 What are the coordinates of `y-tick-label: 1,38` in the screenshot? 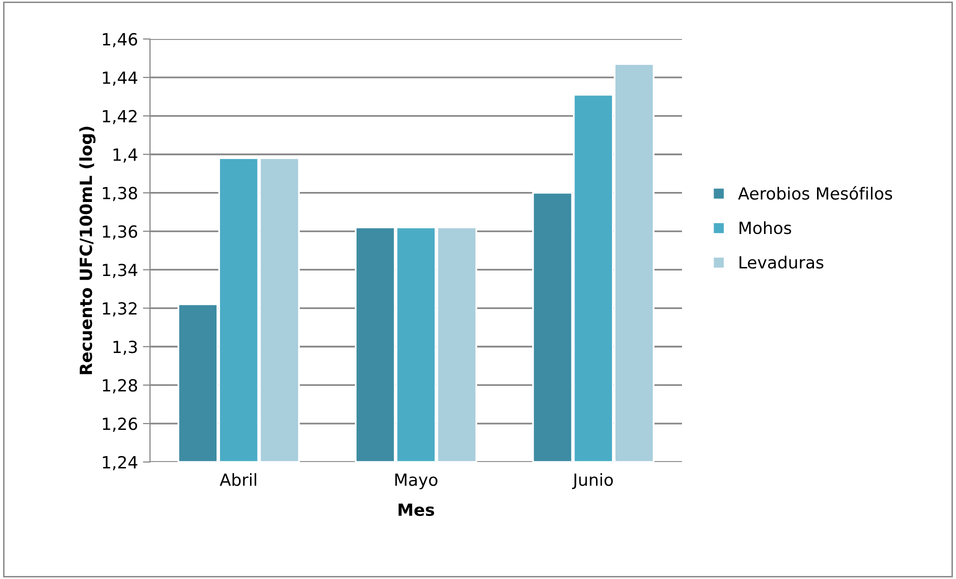 It's located at (120, 194).